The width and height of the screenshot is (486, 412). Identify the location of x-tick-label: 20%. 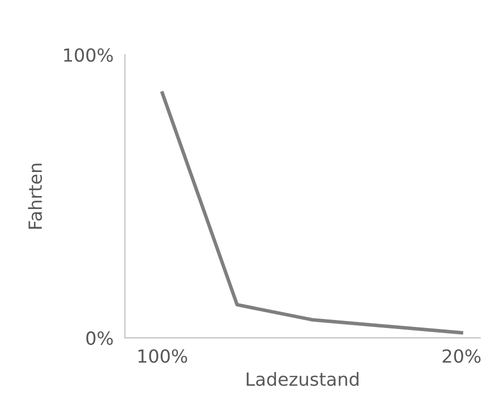
(461, 356).